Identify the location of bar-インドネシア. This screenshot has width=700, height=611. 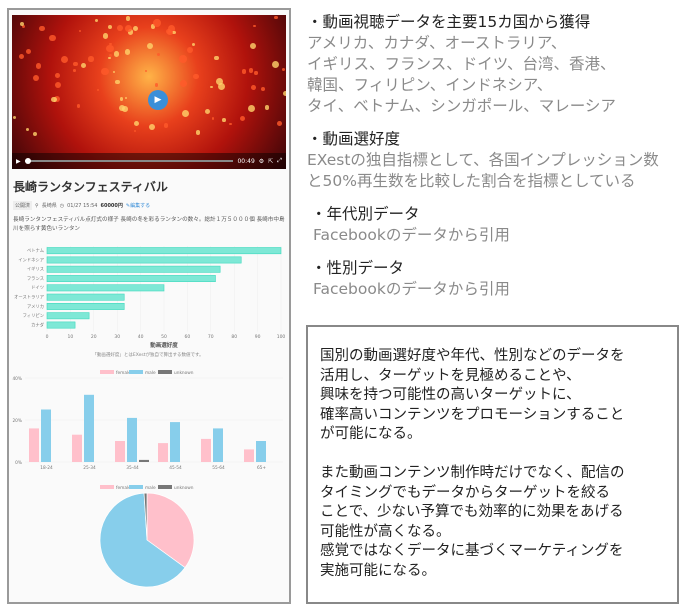
(144, 260).